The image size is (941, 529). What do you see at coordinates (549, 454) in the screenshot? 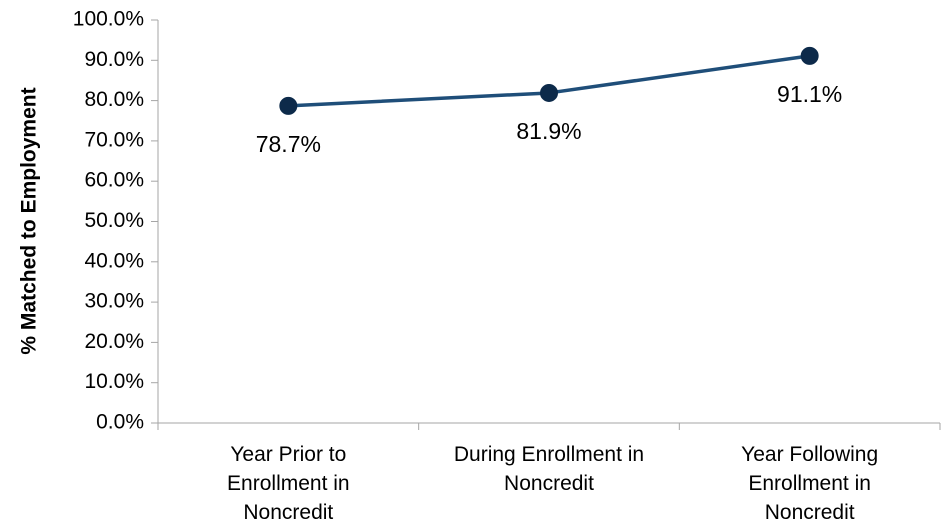
I see `x-category-label-line: During Enrollment in` at bounding box center [549, 454].